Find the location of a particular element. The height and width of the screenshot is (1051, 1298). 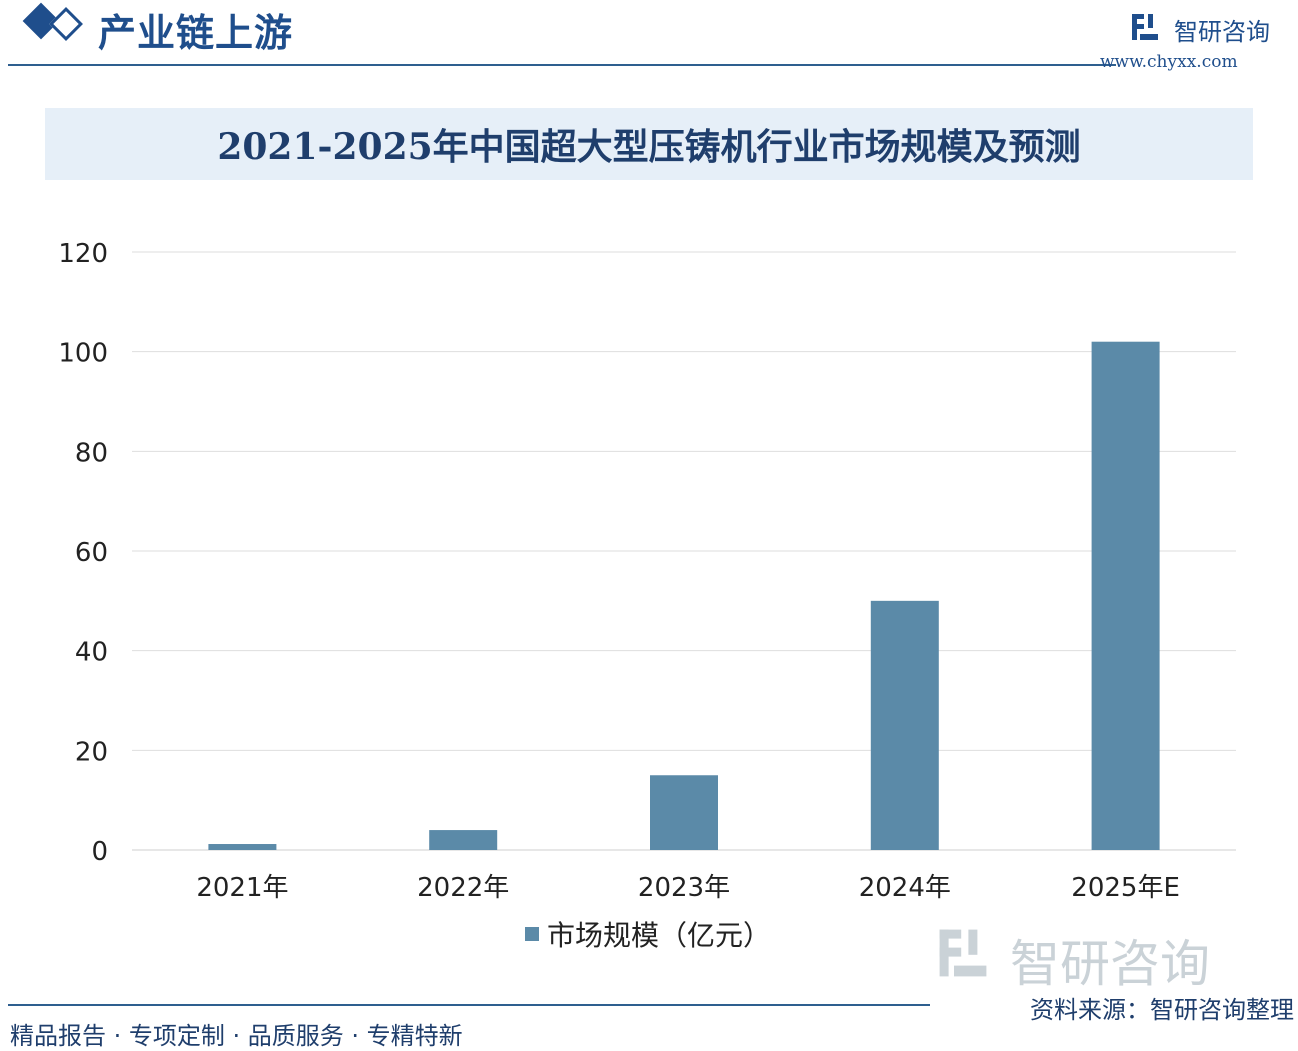

chart-title: 2021-2025年中国超大型压铸机行业市场规模及预测 is located at coordinates (649, 147).